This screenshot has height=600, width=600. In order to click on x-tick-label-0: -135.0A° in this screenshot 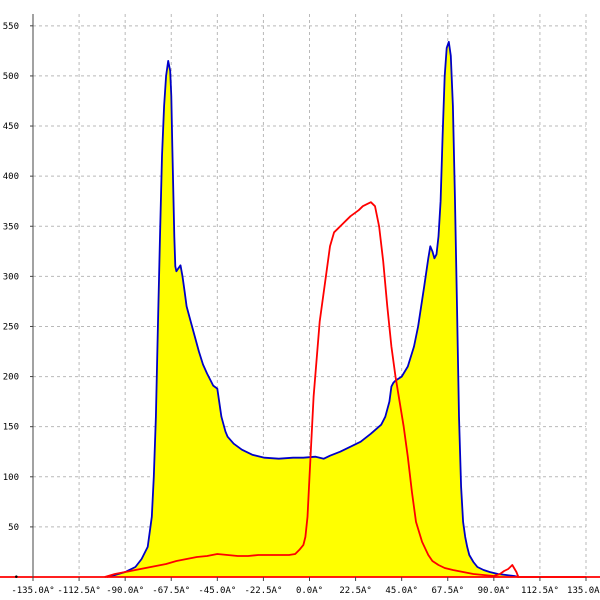, I will do `click(32, 591)`.